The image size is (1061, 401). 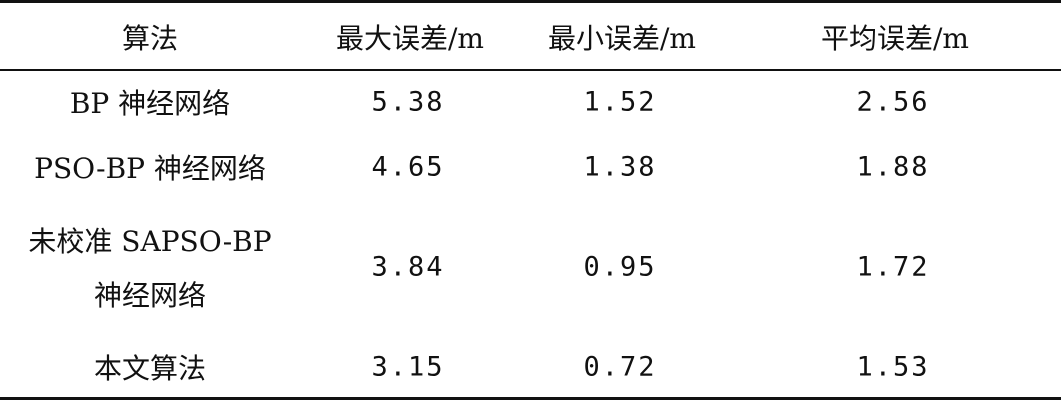 What do you see at coordinates (620, 167) in the screenshot?
I see `cell-min: 1.38` at bounding box center [620, 167].